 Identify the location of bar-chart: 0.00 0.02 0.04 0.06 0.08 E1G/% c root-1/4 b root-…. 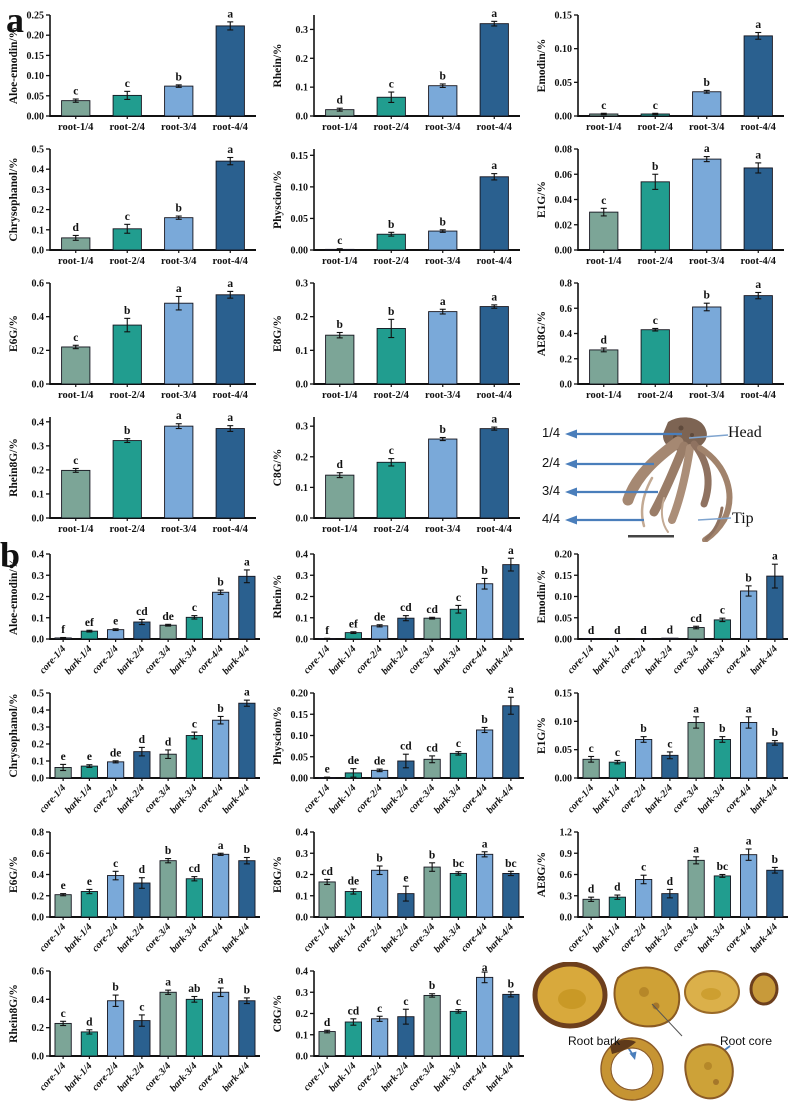
(660, 205).